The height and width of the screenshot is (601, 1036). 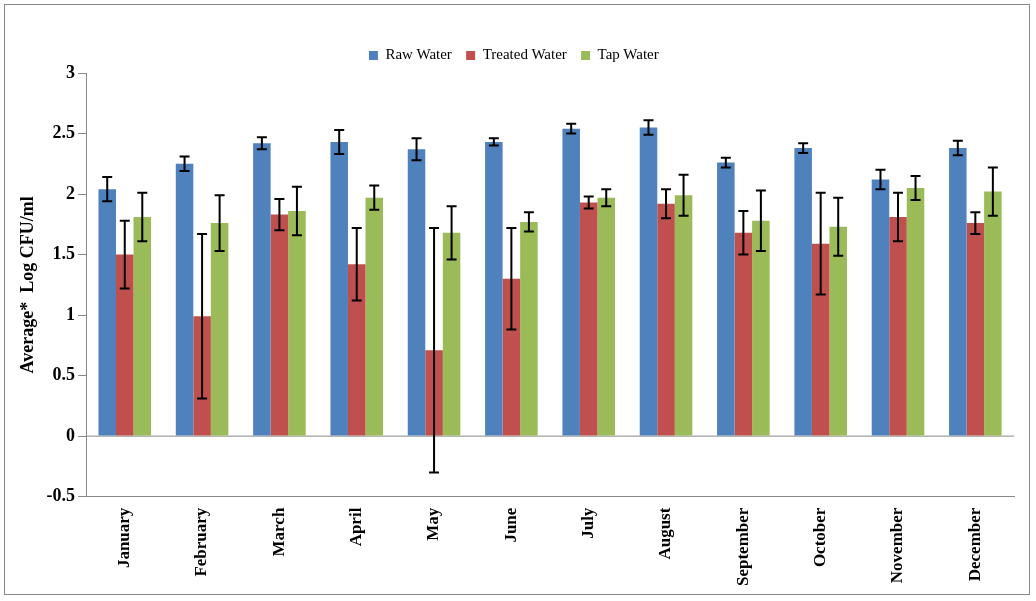 I want to click on x-tick-label: February, so click(x=201, y=542).